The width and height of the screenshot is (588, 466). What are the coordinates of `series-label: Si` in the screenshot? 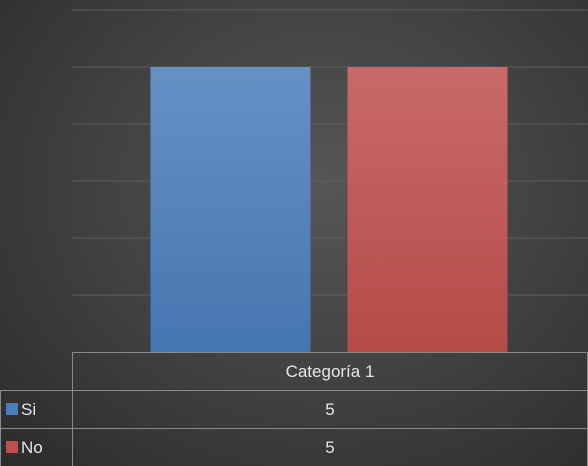 It's located at (28, 409).